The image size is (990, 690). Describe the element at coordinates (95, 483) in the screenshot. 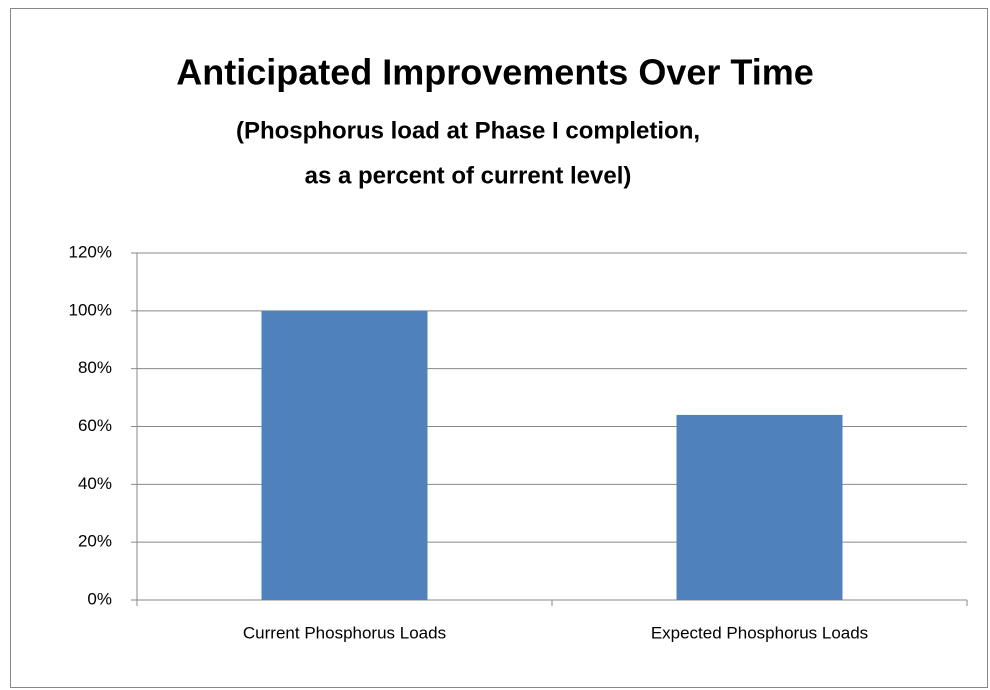

I see `y-tick-label: 40%` at that location.